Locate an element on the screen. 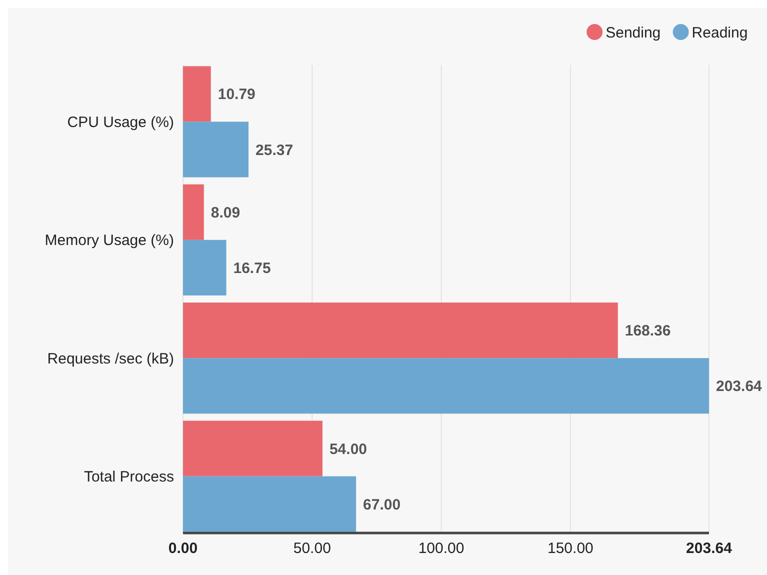 Image resolution: width=767 pixels, height=575 pixels. x-tick-label: 100.00 is located at coordinates (441, 548).